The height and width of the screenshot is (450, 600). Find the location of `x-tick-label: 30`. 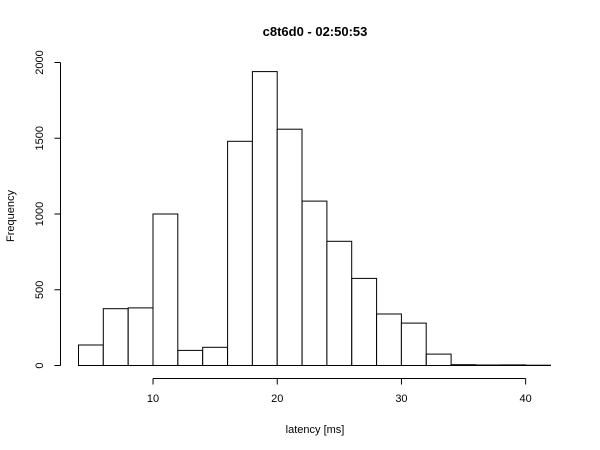

x-tick-label: 30 is located at coordinates (401, 399).